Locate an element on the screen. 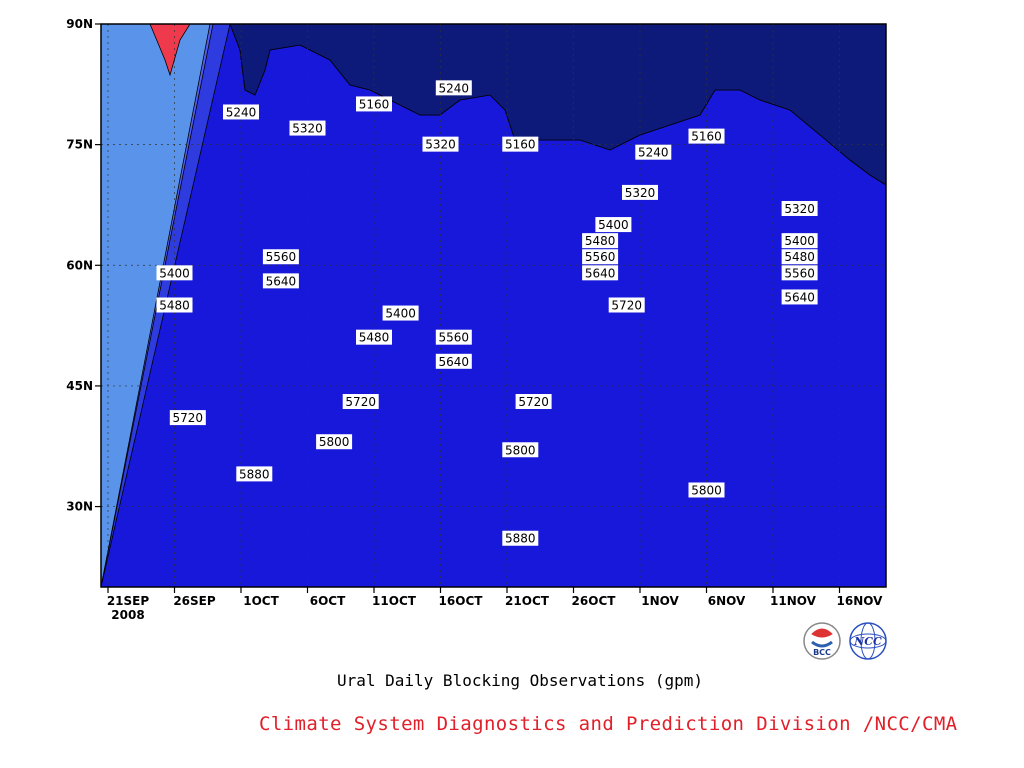 This screenshot has width=1024, height=768. y-tick-label: 60N is located at coordinates (79, 265).